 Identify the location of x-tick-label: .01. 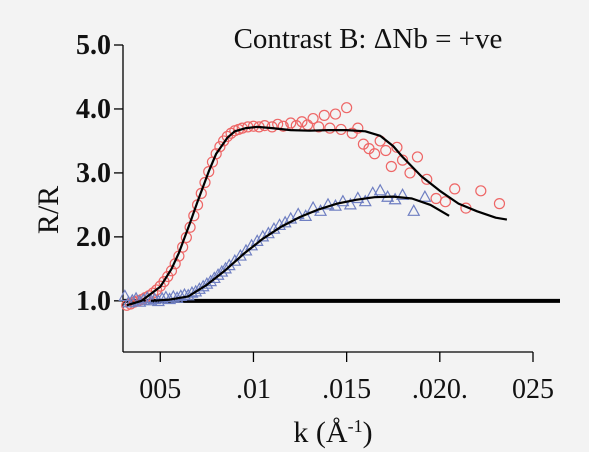
(253, 389).